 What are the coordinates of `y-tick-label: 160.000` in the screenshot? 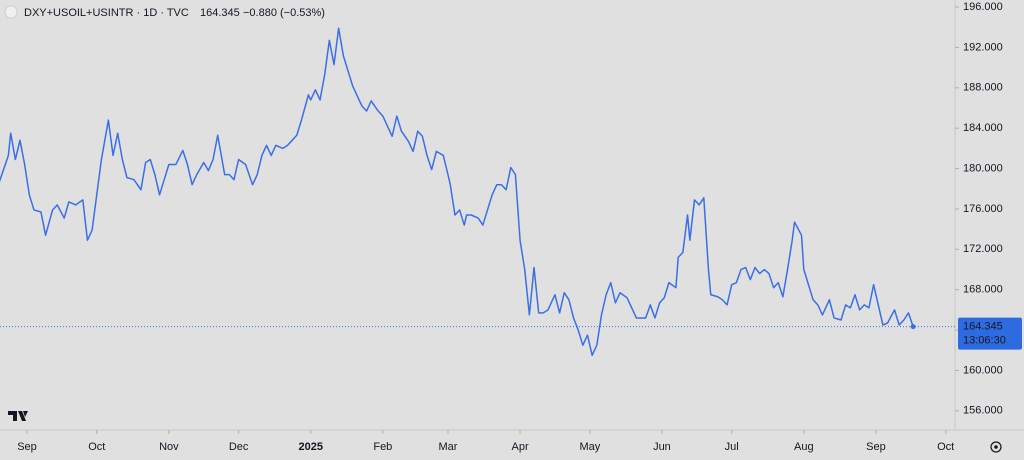 It's located at (983, 370).